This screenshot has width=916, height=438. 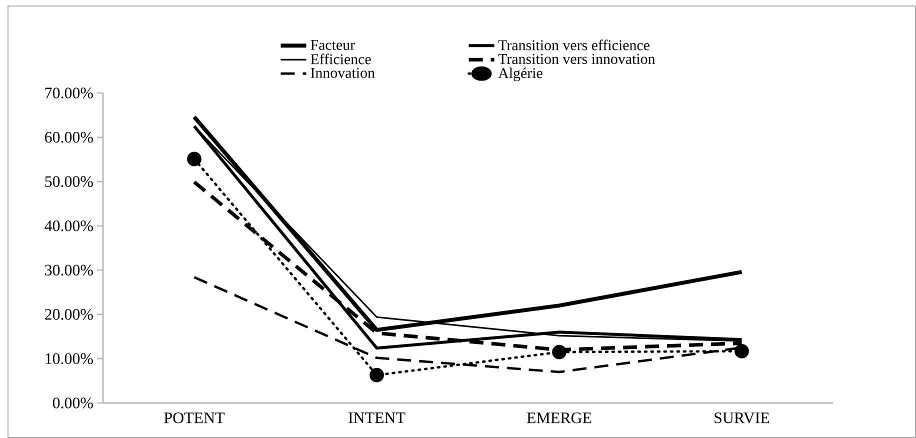 I want to click on x-tick-label: SURVIE, so click(x=742, y=418).